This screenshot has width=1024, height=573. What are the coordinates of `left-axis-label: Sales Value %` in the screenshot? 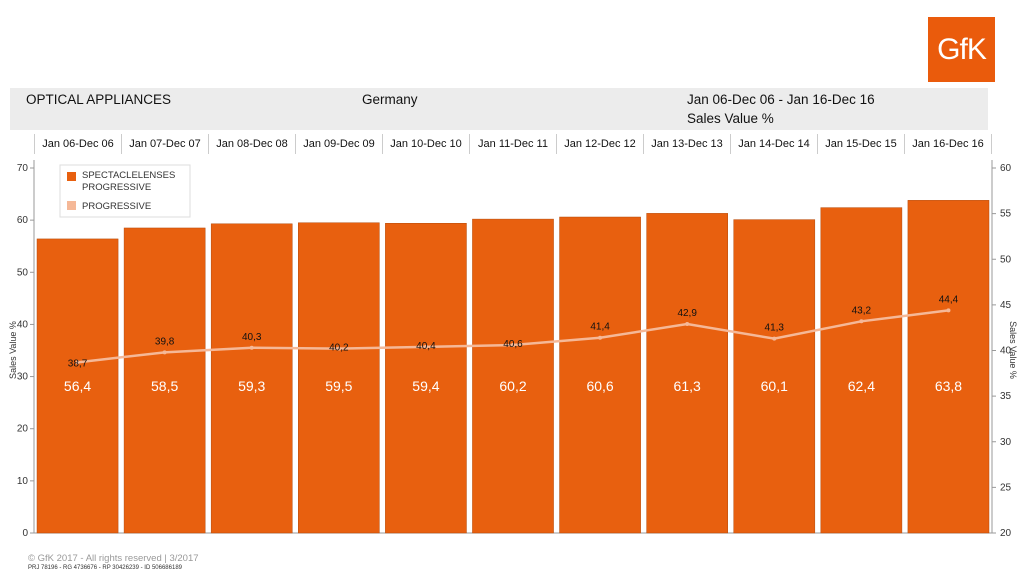 It's located at (13, 350).